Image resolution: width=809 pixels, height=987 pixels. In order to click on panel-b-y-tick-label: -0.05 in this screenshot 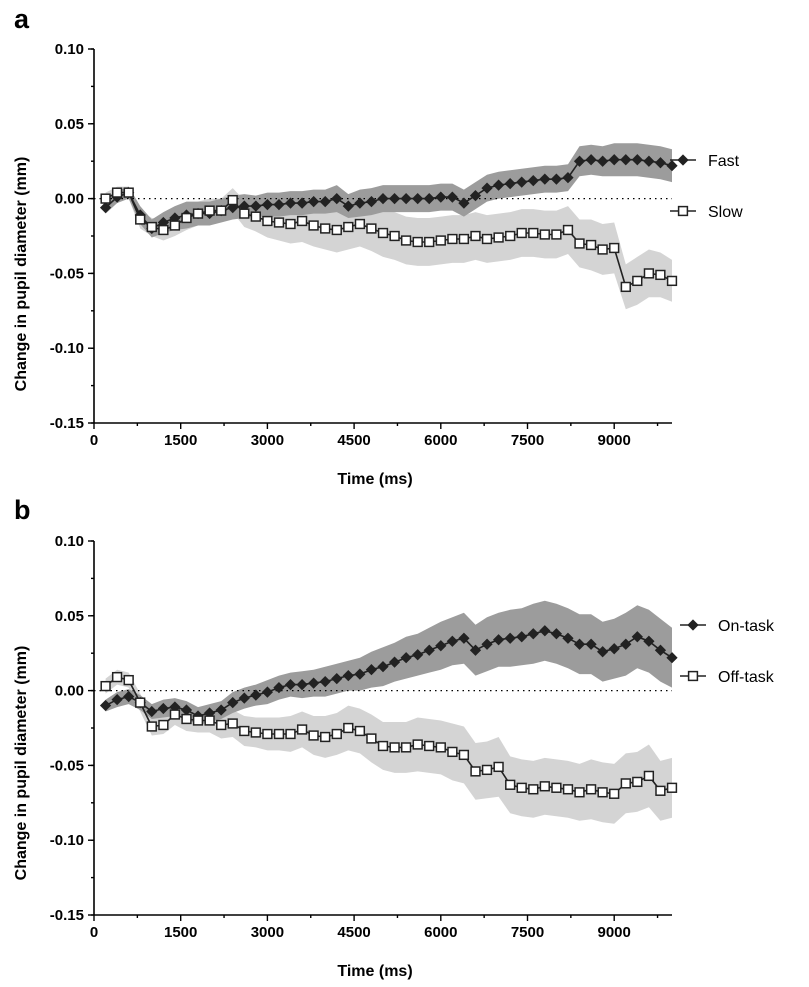, I will do `click(67, 765)`.